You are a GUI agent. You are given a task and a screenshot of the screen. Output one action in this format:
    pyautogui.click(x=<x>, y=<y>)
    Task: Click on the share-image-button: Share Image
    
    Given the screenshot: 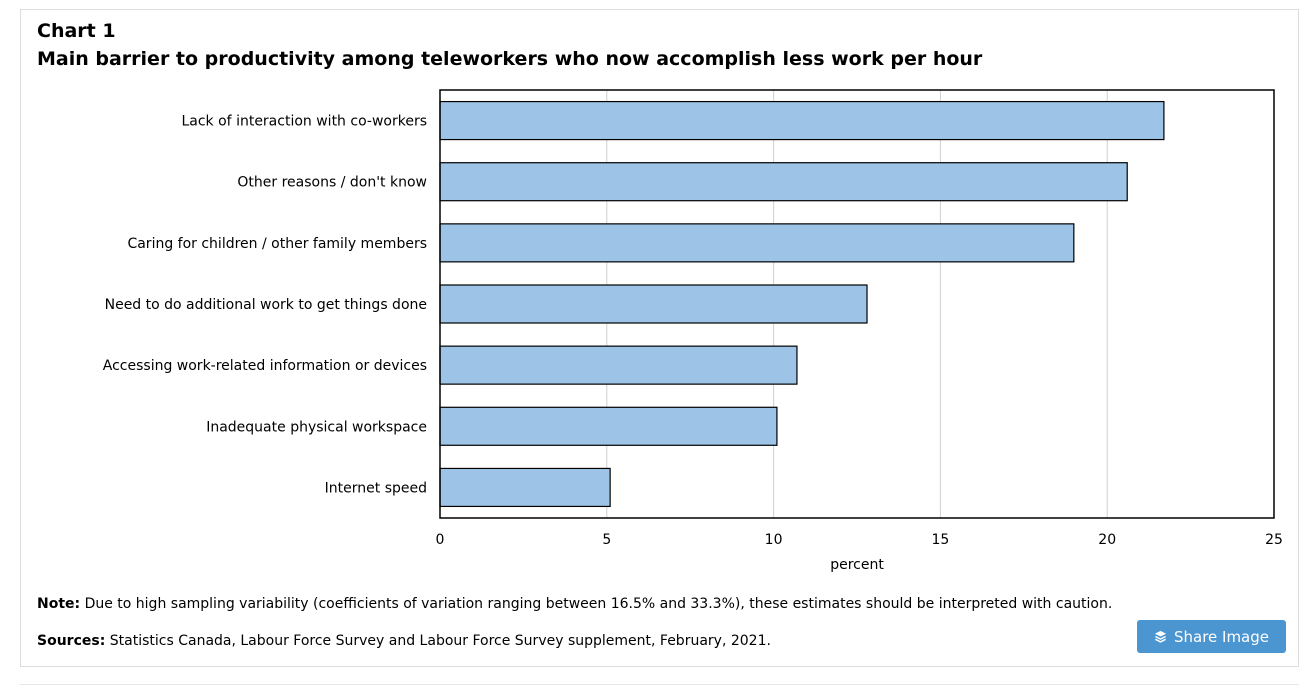 What is the action you would take?
    pyautogui.click(x=1211, y=636)
    